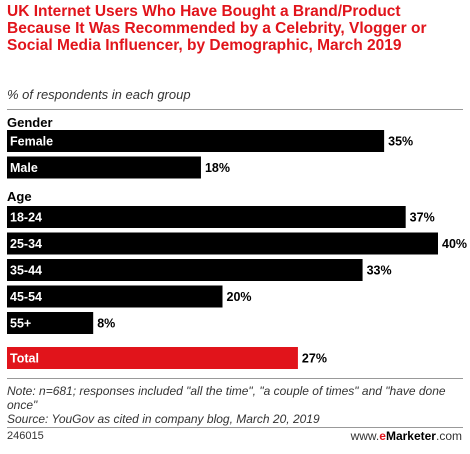 This screenshot has width=470, height=454. I want to click on bar-label-female: Female, so click(31, 142).